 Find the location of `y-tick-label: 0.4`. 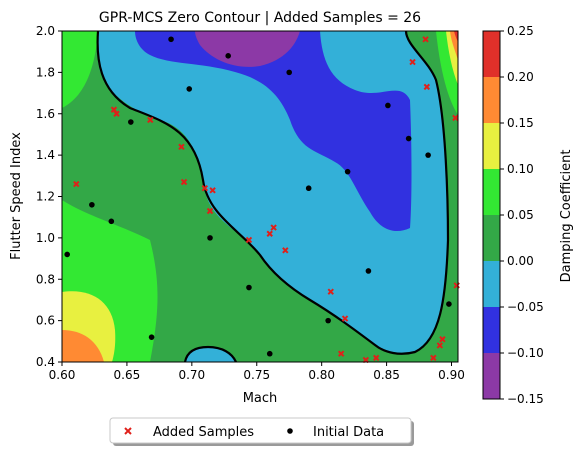

y-tick-label: 0.4 is located at coordinates (45, 362).